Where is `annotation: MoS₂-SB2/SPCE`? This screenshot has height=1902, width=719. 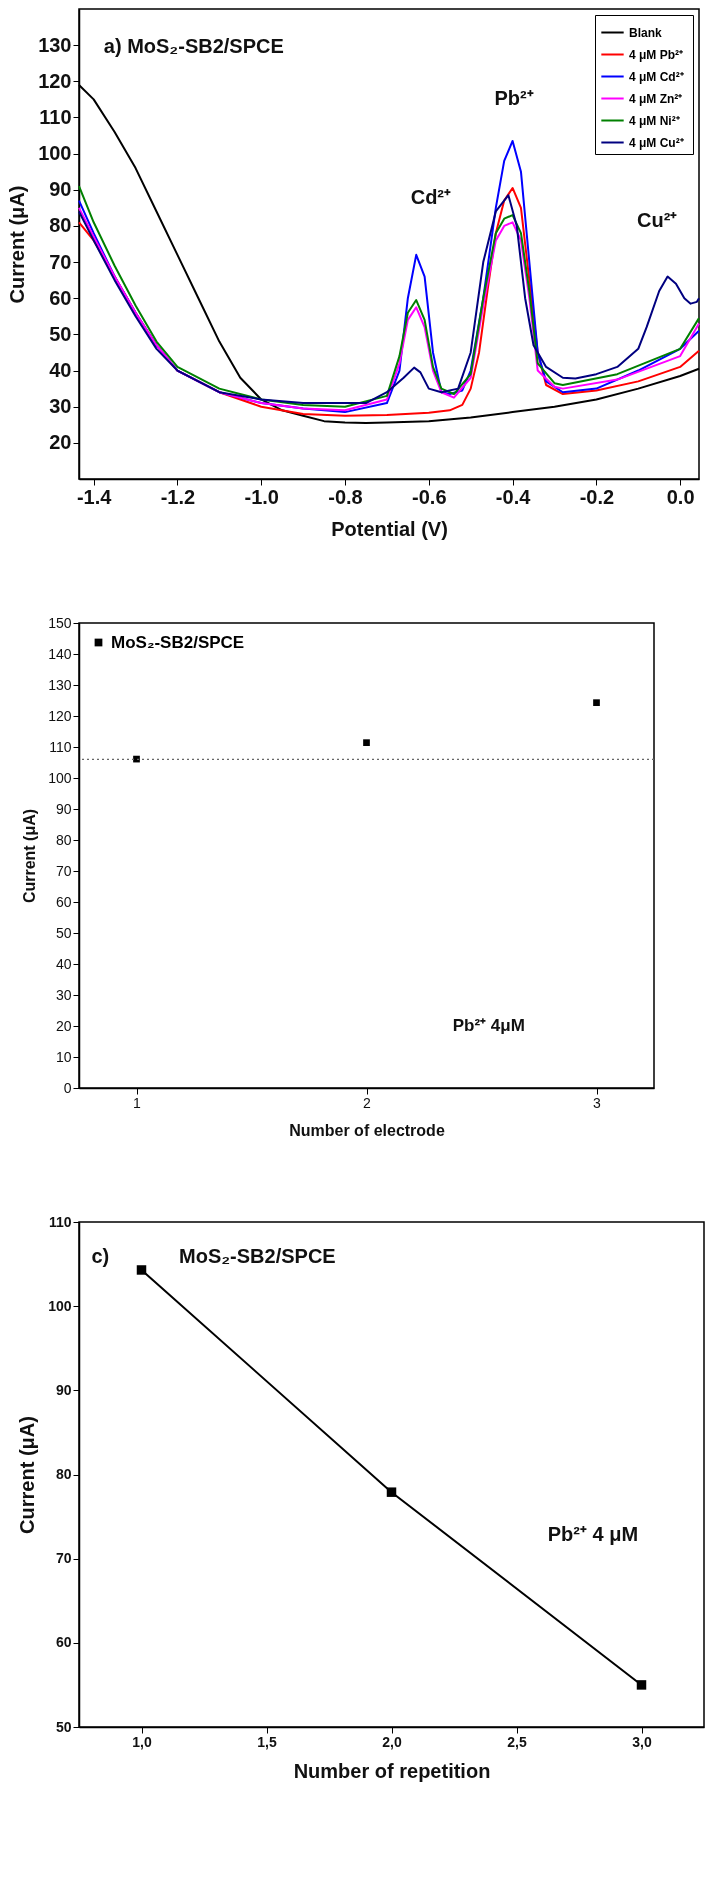 annotation: MoS₂-SB2/SPCE is located at coordinates (257, 1256).